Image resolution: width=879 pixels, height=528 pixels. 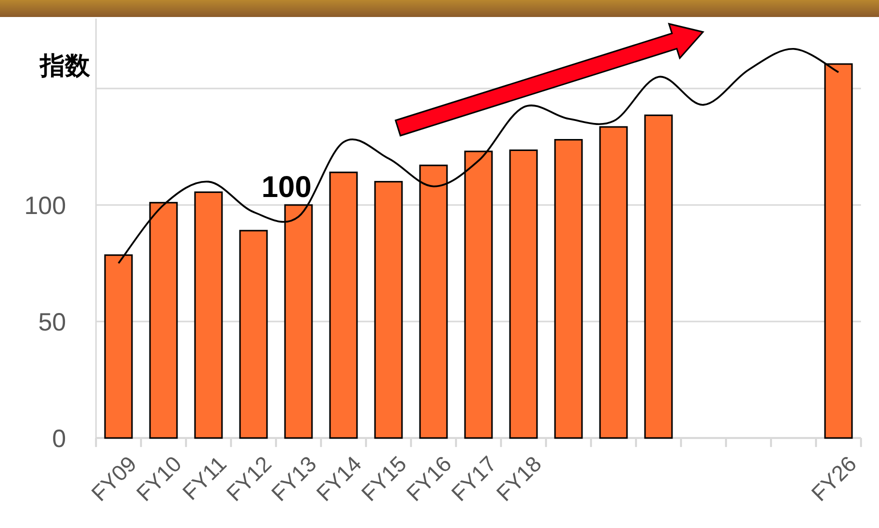 What do you see at coordinates (286, 187) in the screenshot?
I see `data-label: 100` at bounding box center [286, 187].